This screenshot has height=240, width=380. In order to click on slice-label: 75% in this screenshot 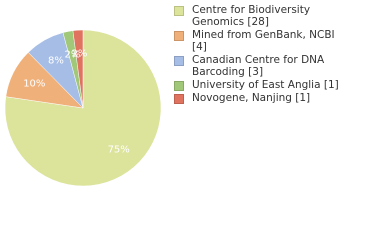, I will do `click(119, 149)`.